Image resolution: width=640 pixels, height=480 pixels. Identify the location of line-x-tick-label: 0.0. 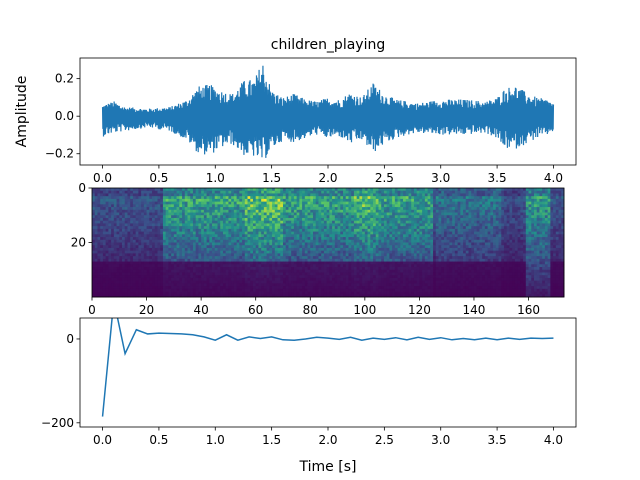
(102, 440).